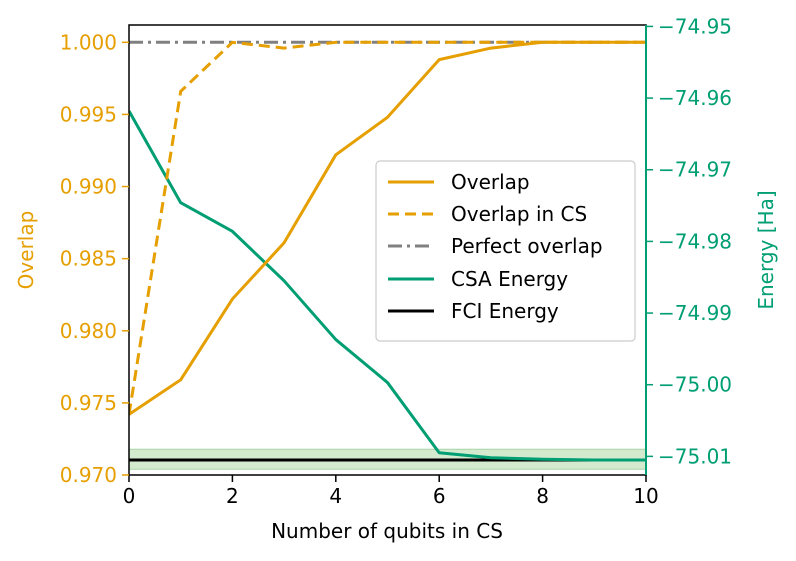 The width and height of the screenshot is (796, 561). I want to click on left-y-axis-label: Overlap, so click(26, 250).